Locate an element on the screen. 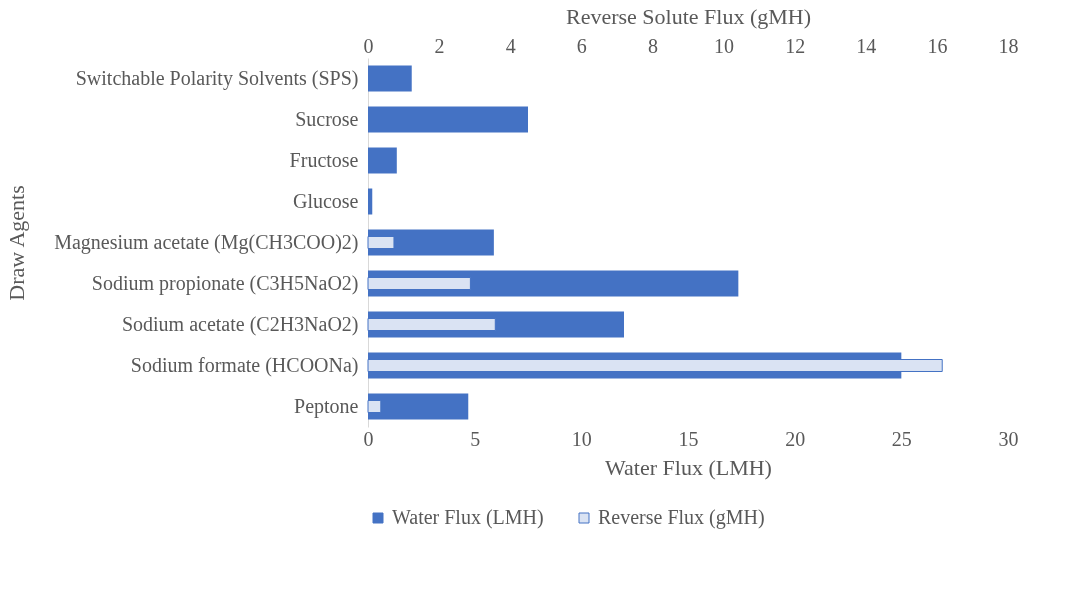 The image size is (1091, 600). x2-tick-label: 8 is located at coordinates (652, 45).